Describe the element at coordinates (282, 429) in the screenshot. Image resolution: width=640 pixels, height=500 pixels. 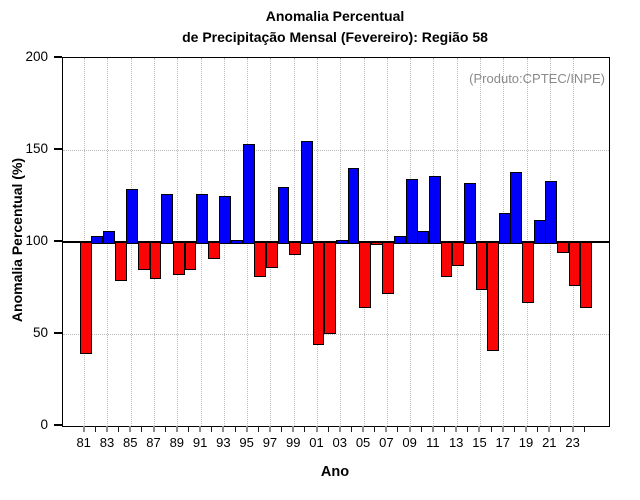
I see `x-tick-1998` at that location.